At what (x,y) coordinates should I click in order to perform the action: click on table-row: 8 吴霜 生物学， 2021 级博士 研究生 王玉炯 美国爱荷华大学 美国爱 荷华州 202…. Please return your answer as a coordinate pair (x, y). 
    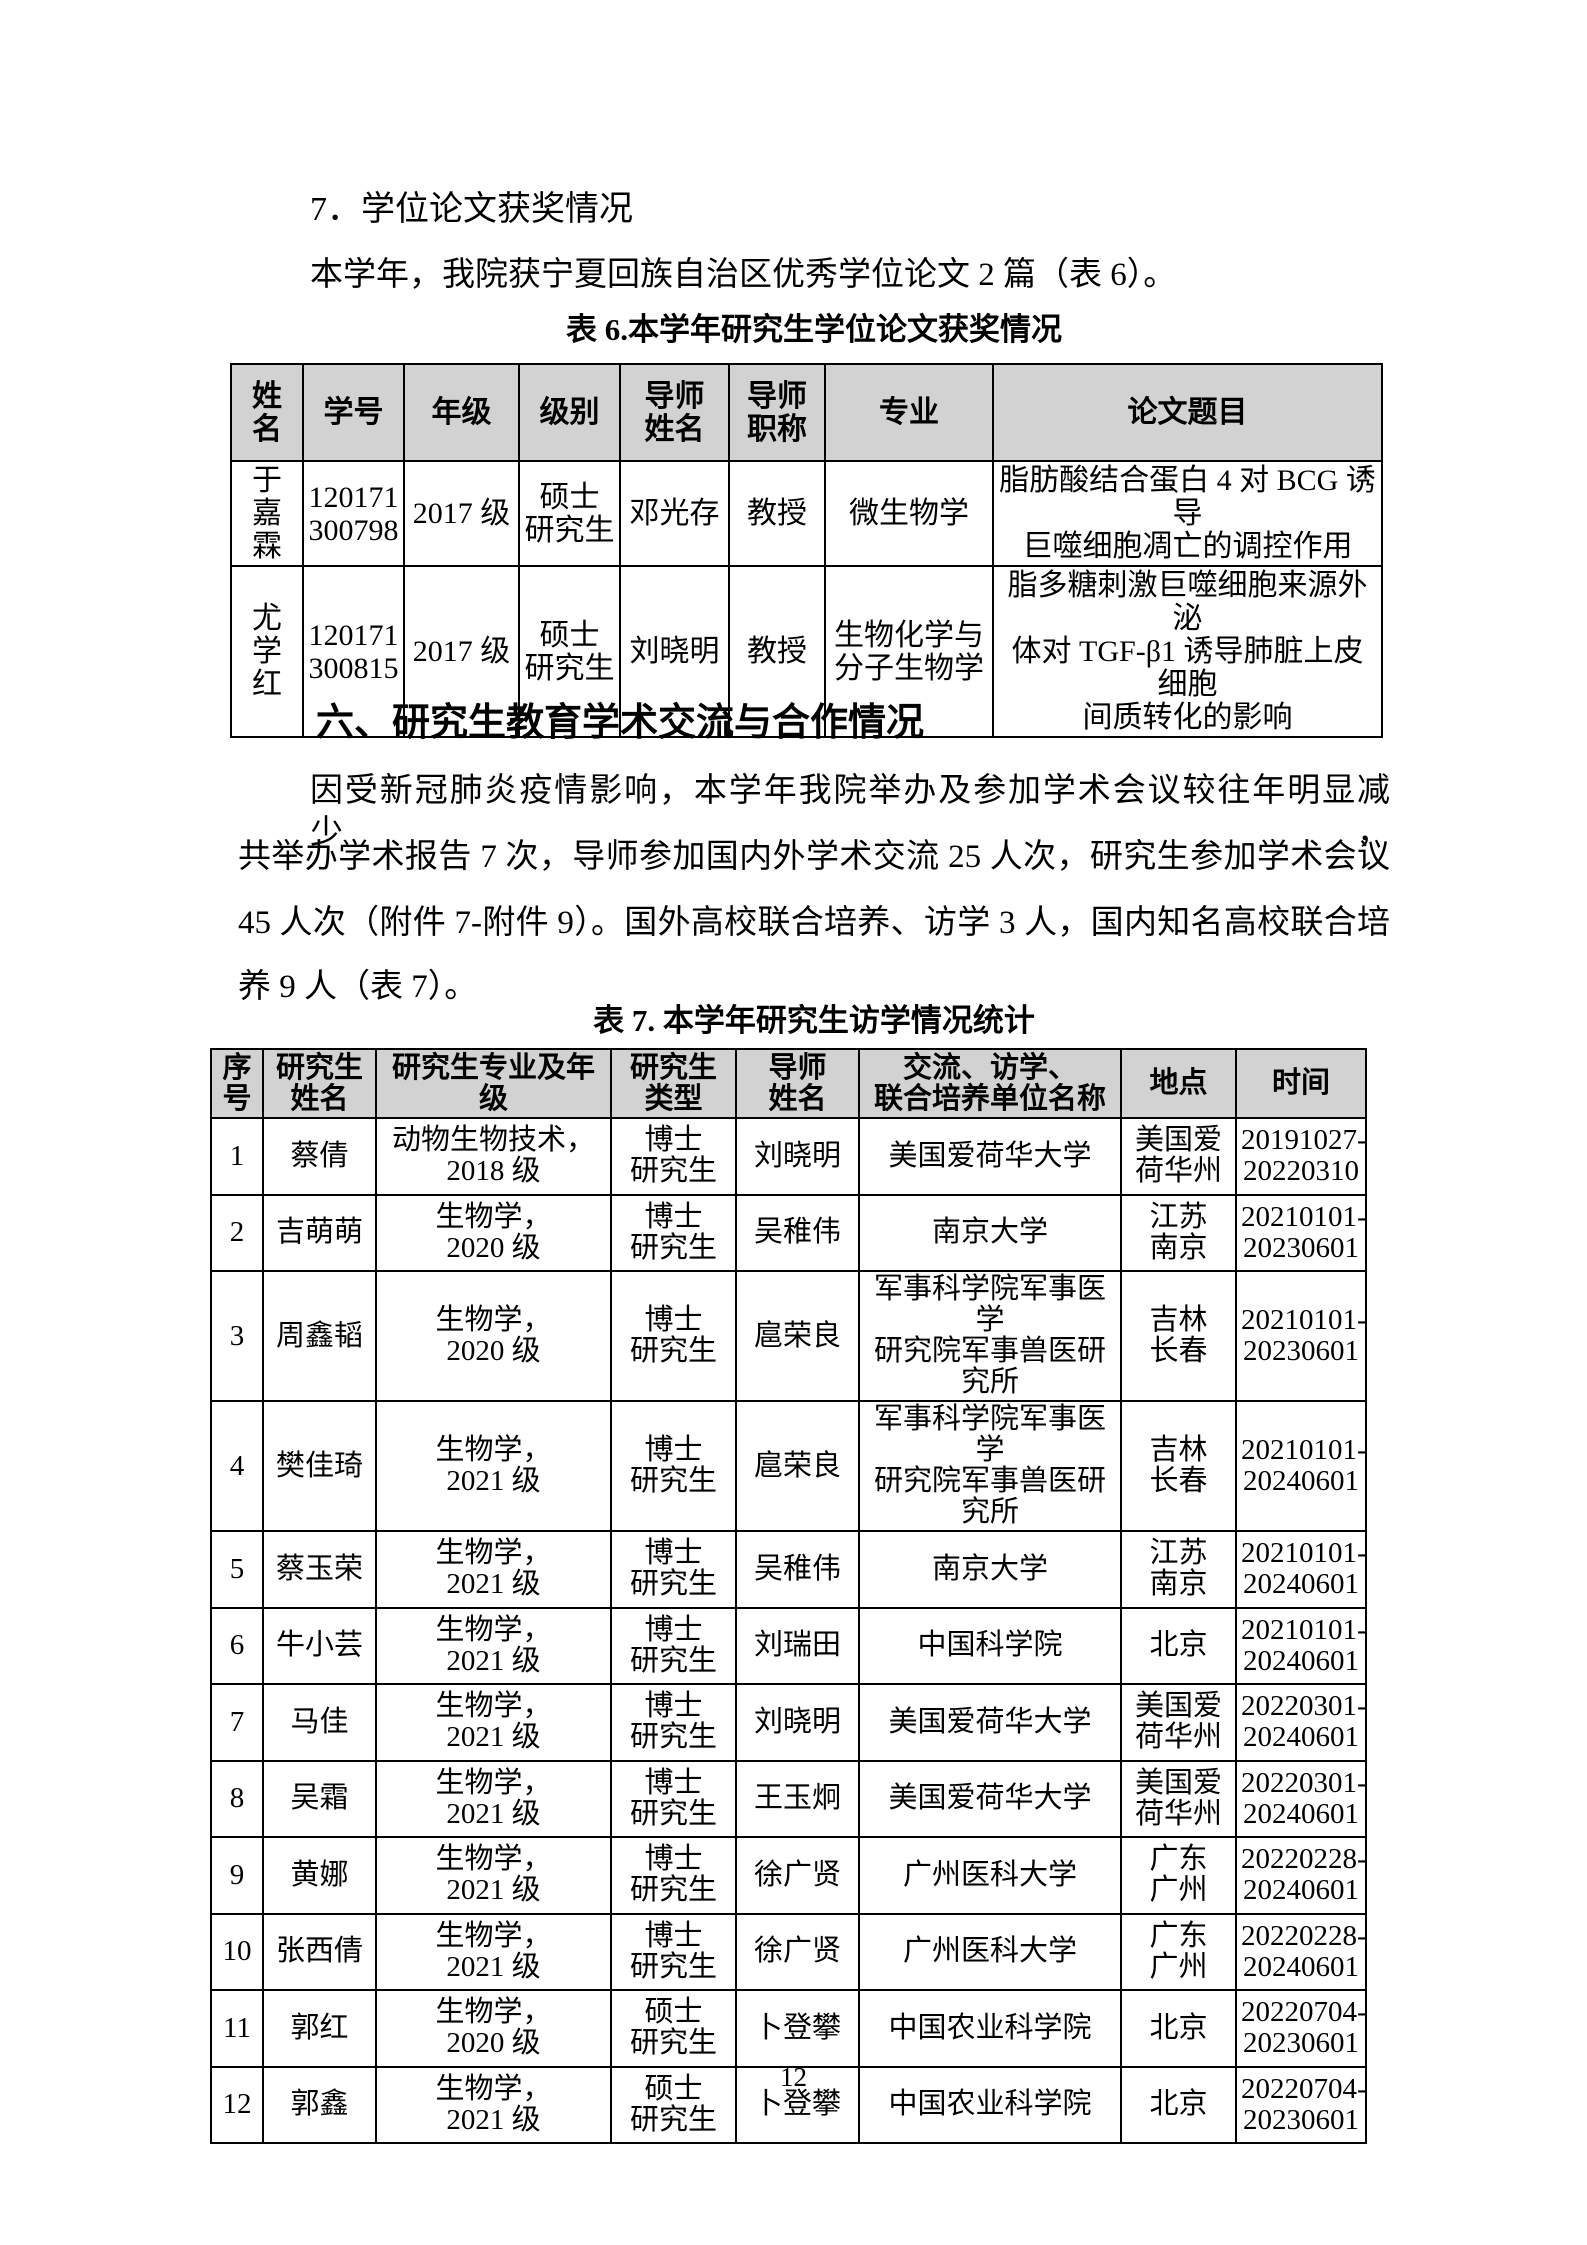
    Looking at the image, I should click on (788, 1798).